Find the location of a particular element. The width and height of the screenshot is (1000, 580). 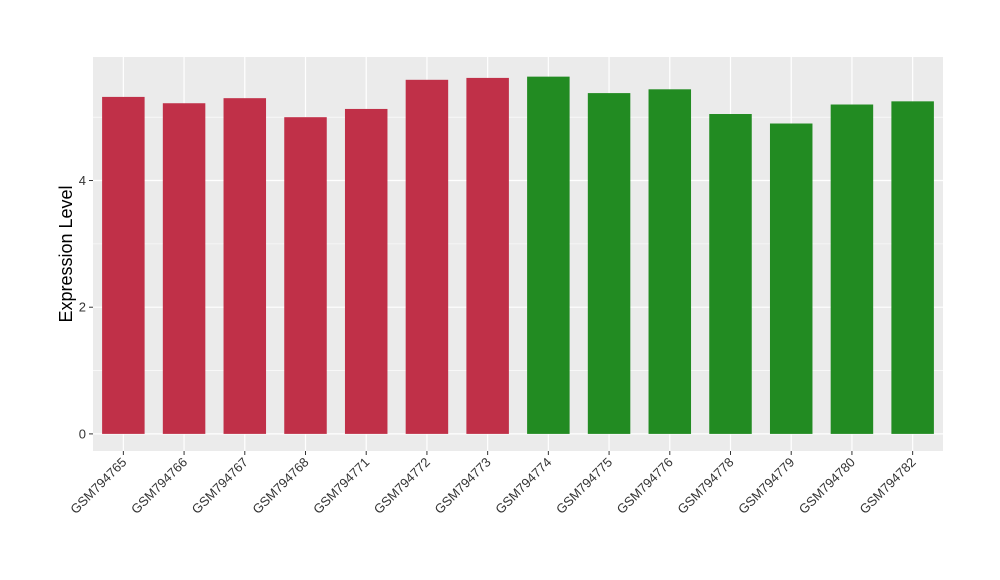

bar-GSM794767 is located at coordinates (245, 266).